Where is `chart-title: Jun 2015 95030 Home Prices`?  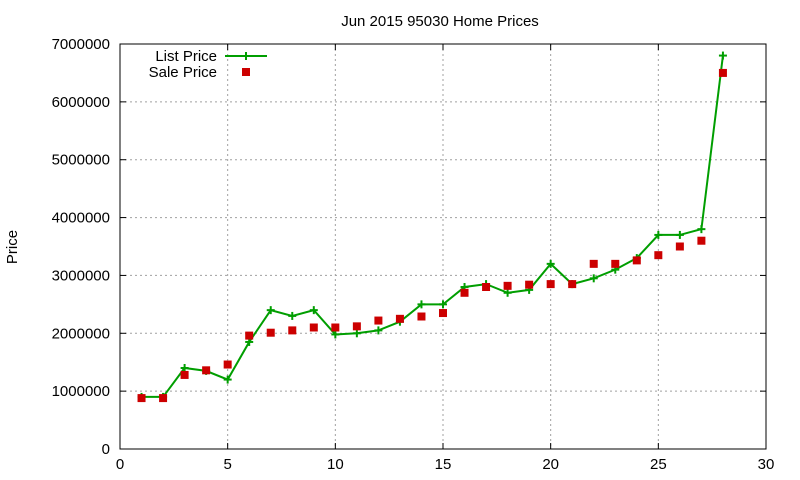
chart-title: Jun 2015 95030 Home Prices is located at coordinates (440, 21).